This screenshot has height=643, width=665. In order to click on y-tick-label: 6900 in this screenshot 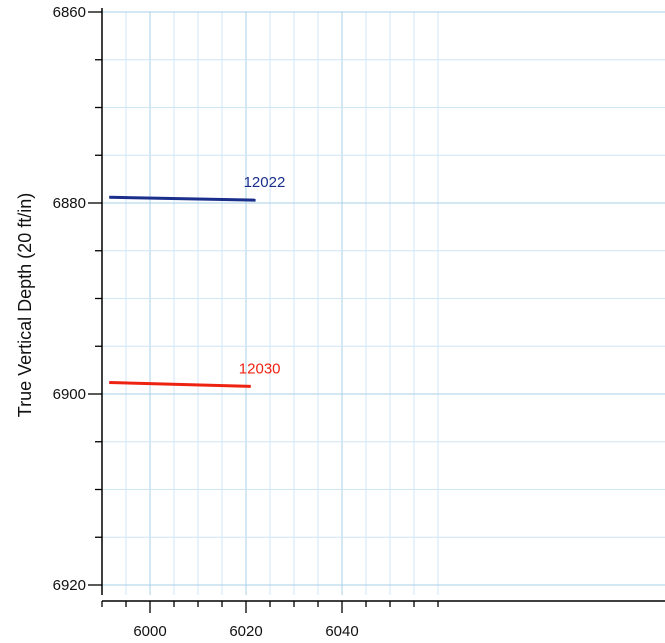, I will do `click(69, 394)`.